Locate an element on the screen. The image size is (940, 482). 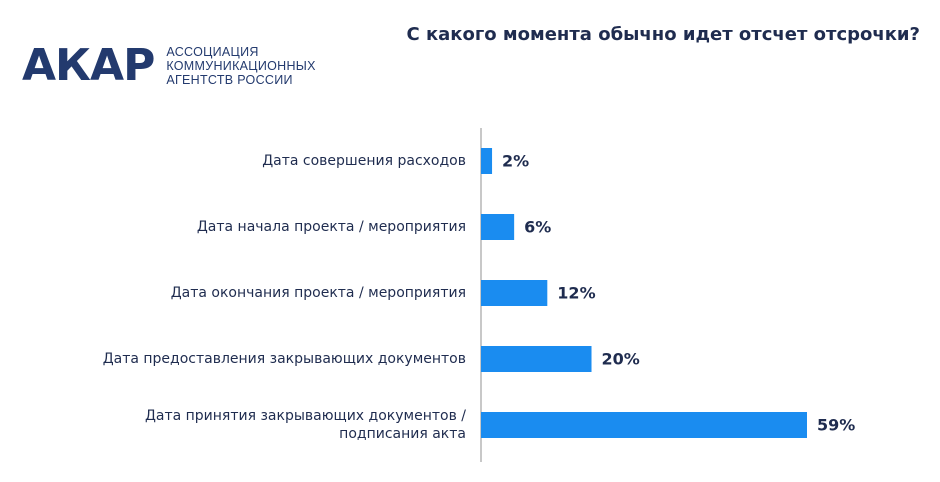
category-label: Дата начала проекта / мероприятия is located at coordinates (331, 227).